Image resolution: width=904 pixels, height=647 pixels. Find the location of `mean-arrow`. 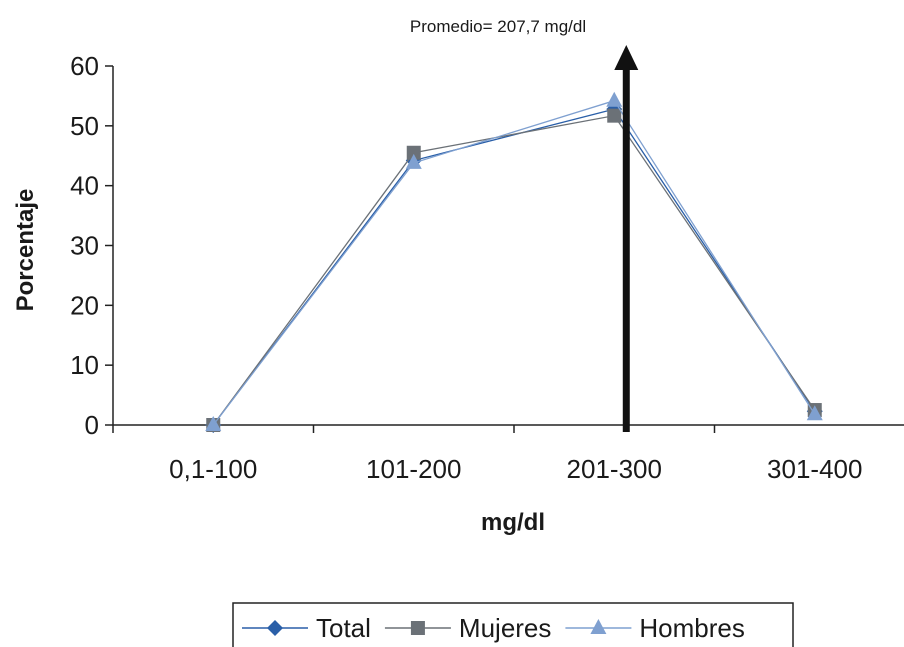

mean-arrow is located at coordinates (626, 238).